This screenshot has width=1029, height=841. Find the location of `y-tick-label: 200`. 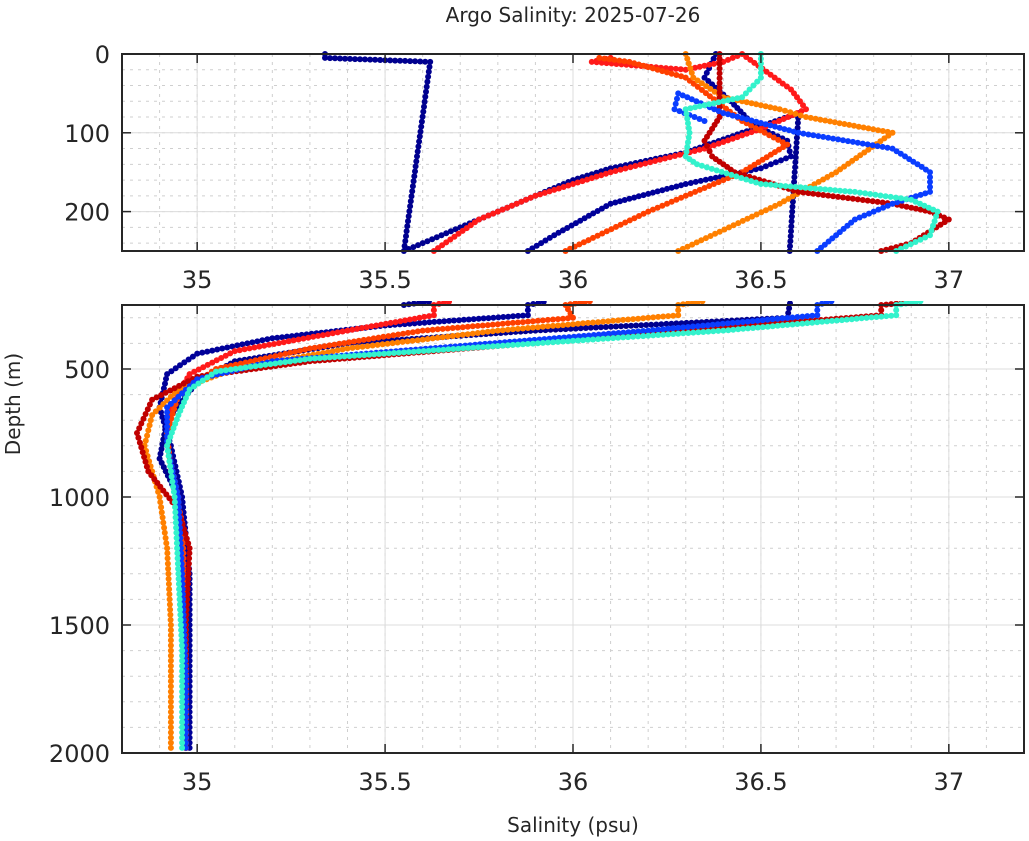

y-tick-label: 200 is located at coordinates (87, 213).